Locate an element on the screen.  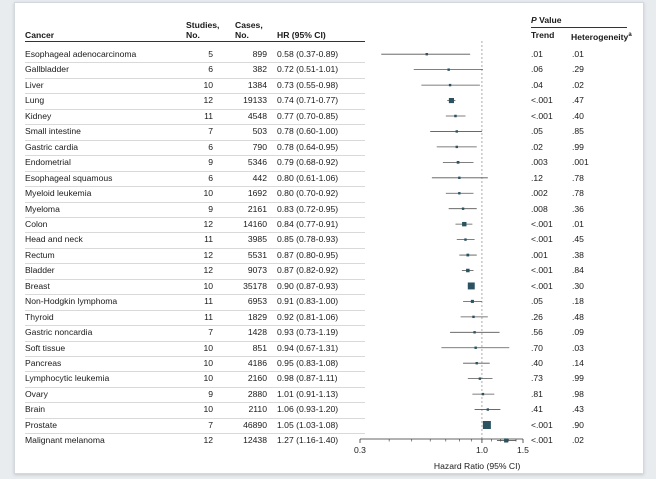
cell-trend: .56 is located at coordinates (537, 332).